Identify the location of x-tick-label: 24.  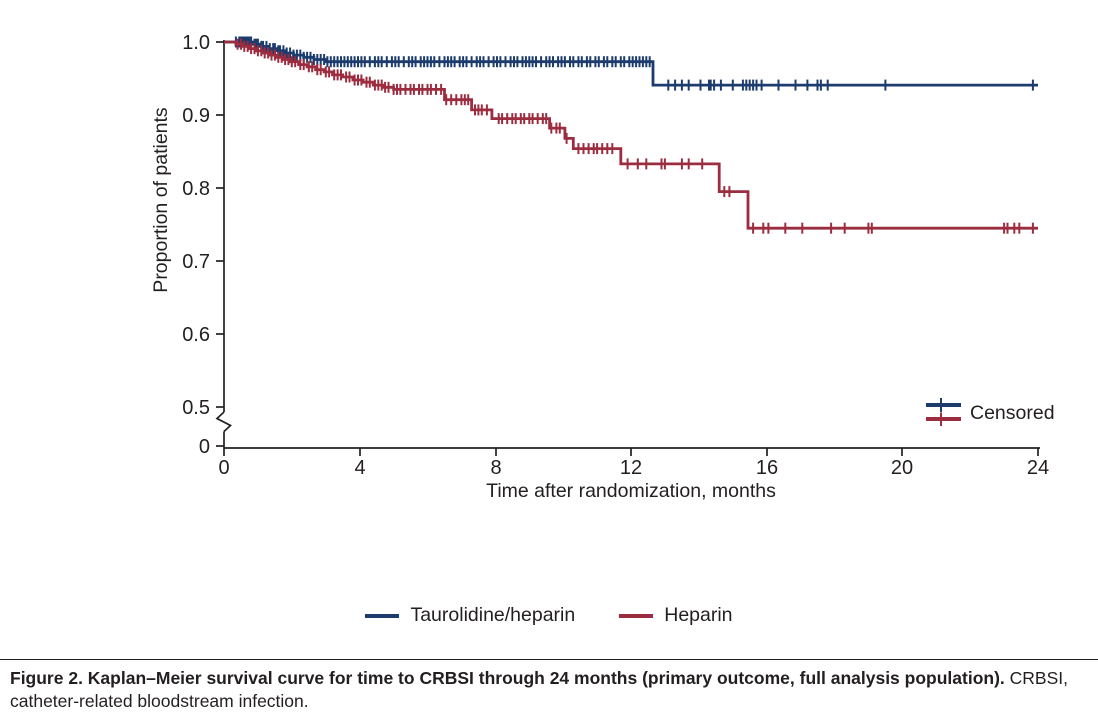
(1038, 468).